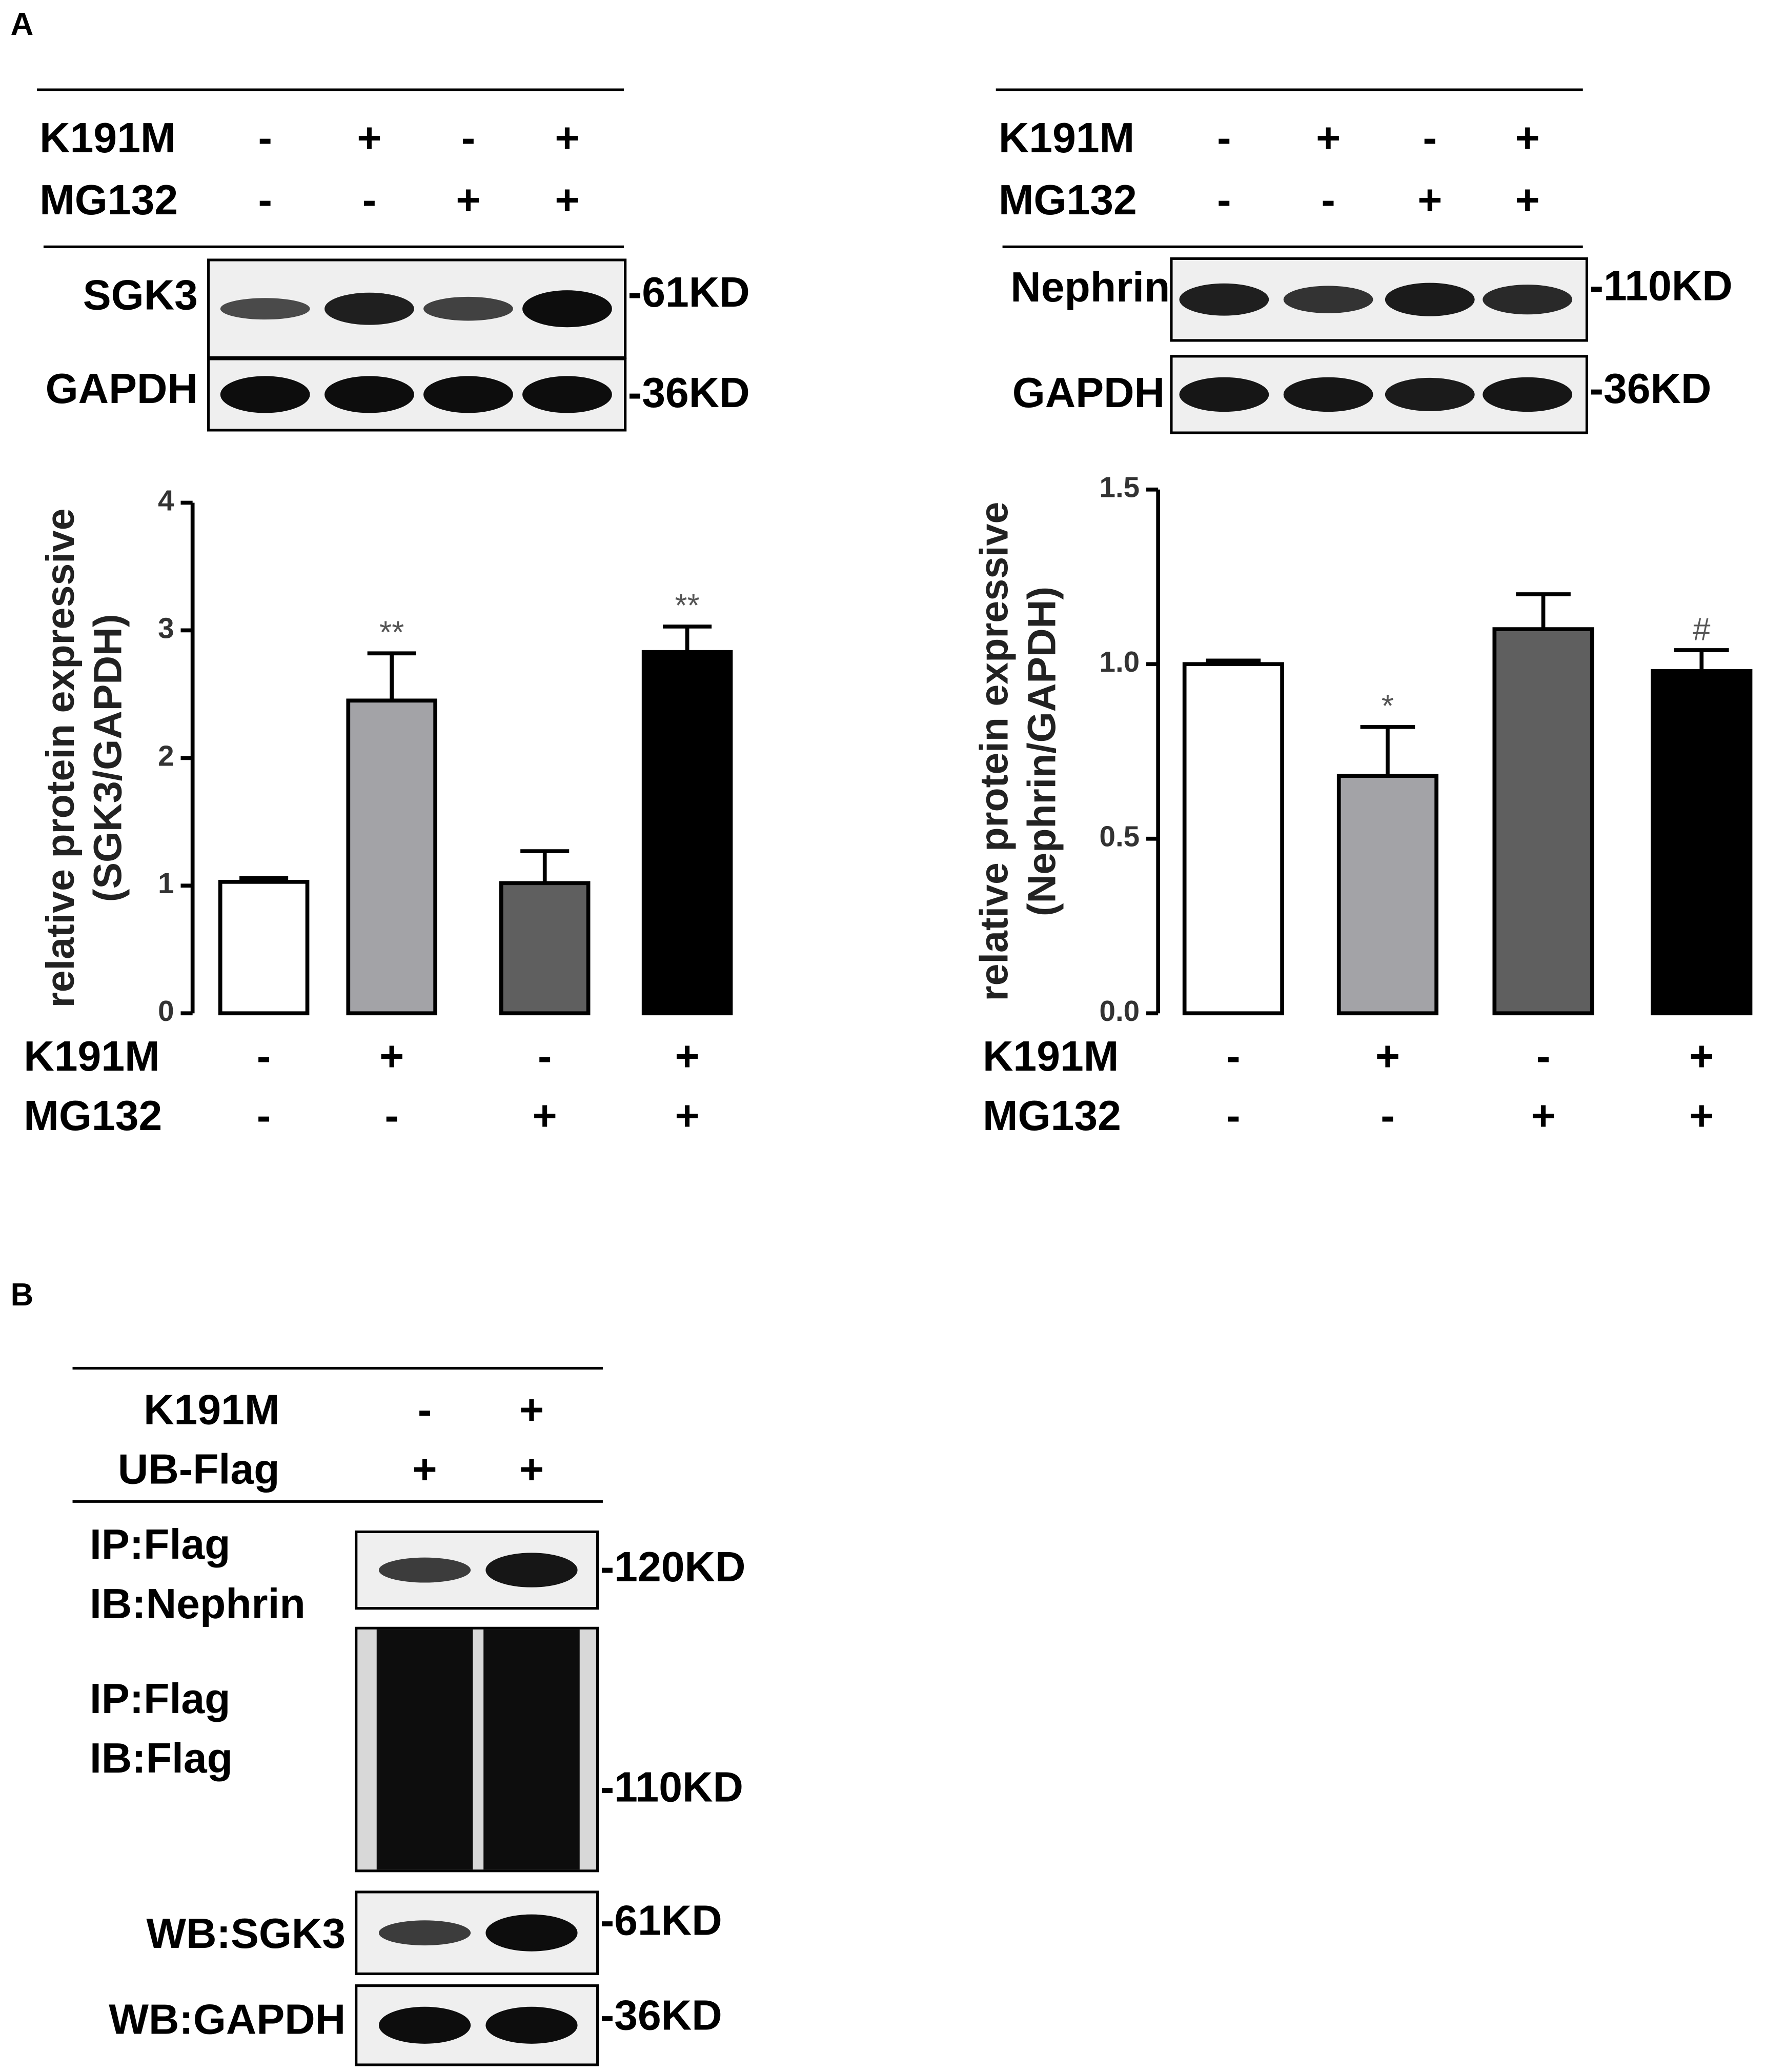 This screenshot has width=1786, height=2072. What do you see at coordinates (1388, 706) in the screenshot?
I see `significance-label: *` at bounding box center [1388, 706].